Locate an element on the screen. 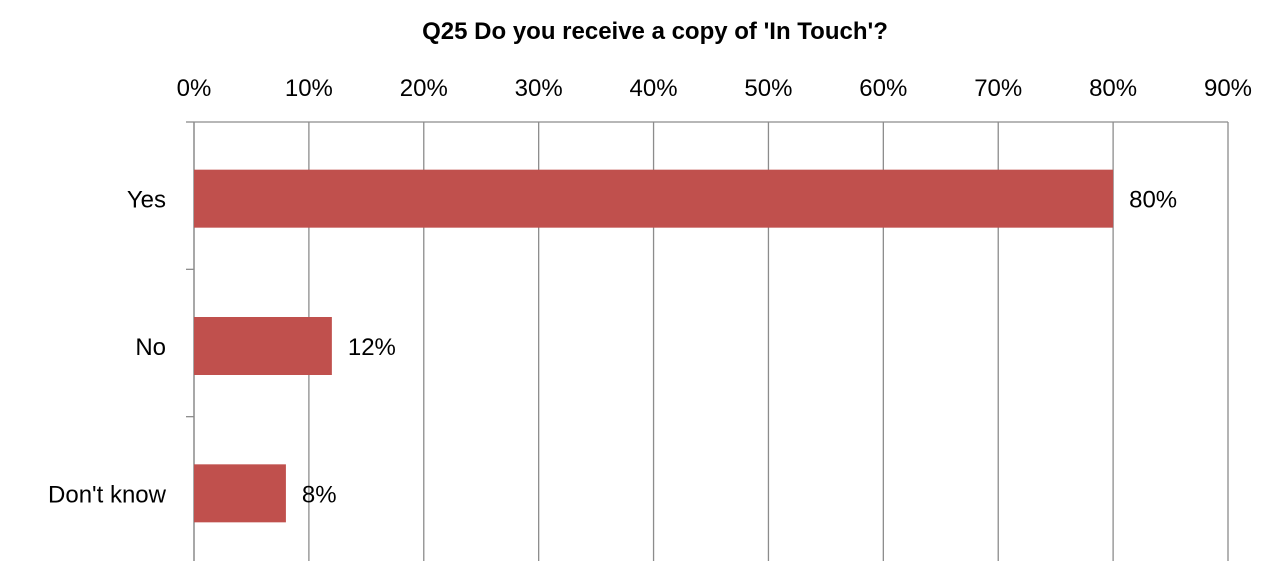 Image resolution: width=1264 pixels, height=561 pixels. x-tick-label: 0% is located at coordinates (194, 88).